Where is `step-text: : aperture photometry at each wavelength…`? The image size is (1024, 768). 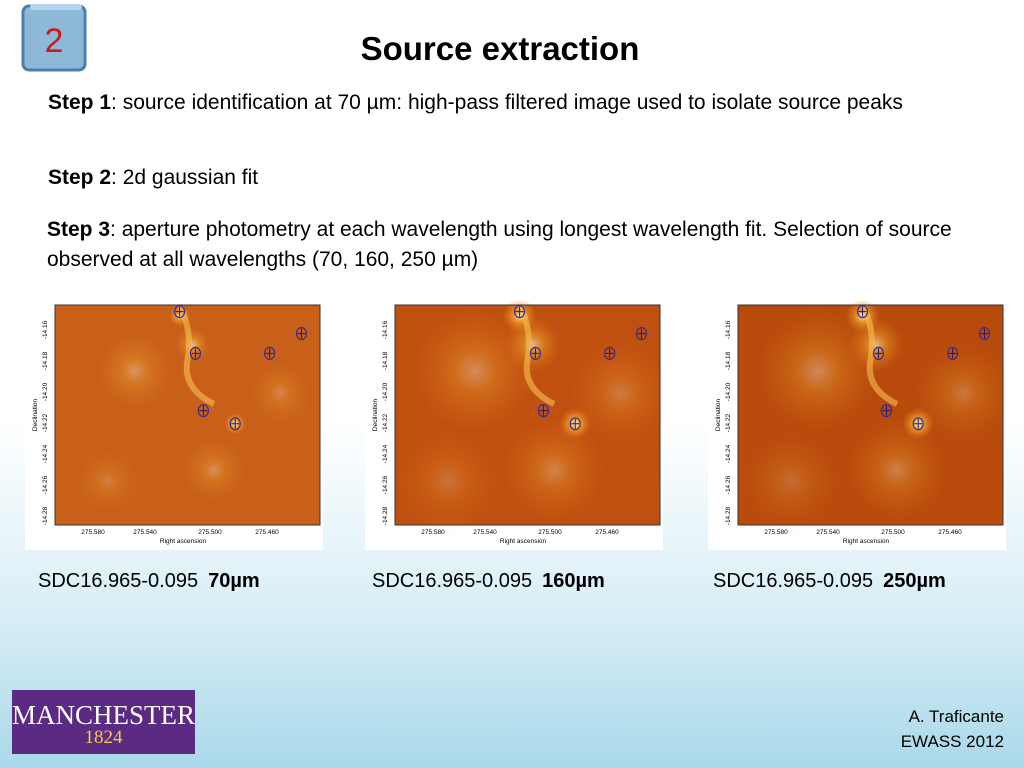 step-text: : aperture photometry at each wavelength… is located at coordinates (499, 244).